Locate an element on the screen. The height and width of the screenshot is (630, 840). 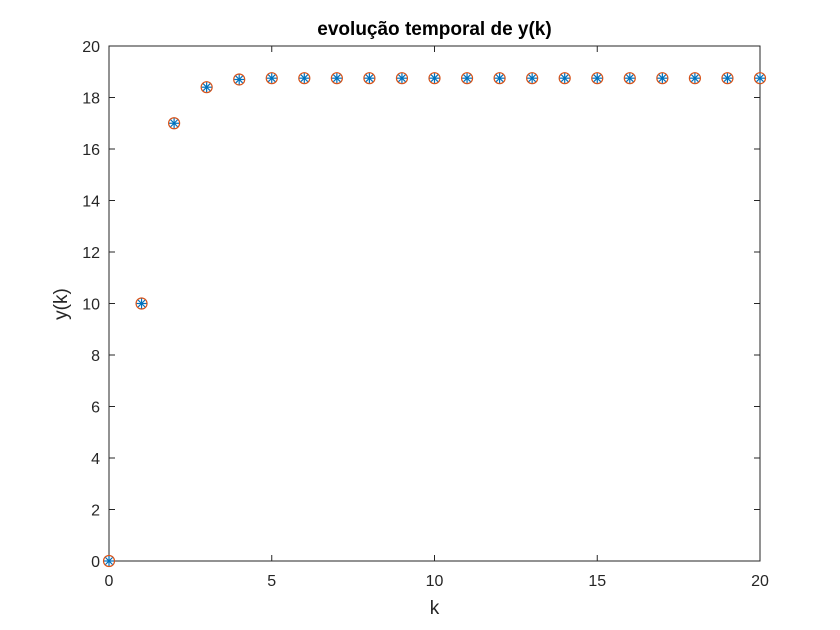
chart-title: evolução temporal de y(k) is located at coordinates (434, 29).